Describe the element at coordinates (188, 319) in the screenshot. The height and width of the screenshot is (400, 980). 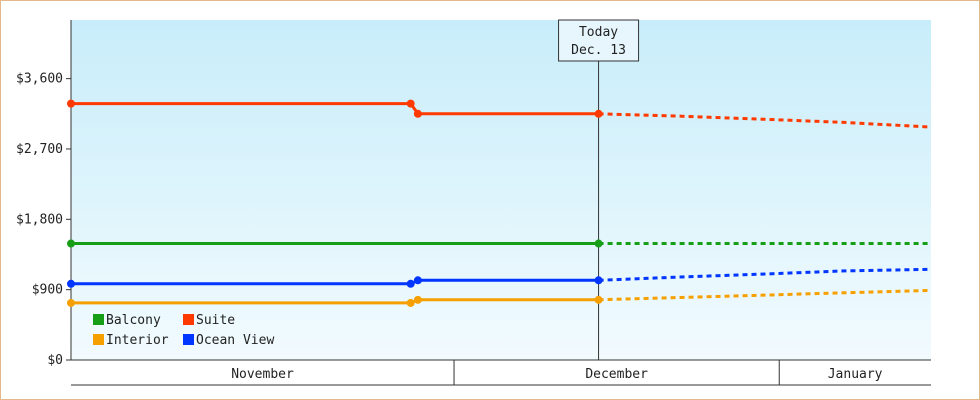
I see `legend-swatch-suite` at that location.